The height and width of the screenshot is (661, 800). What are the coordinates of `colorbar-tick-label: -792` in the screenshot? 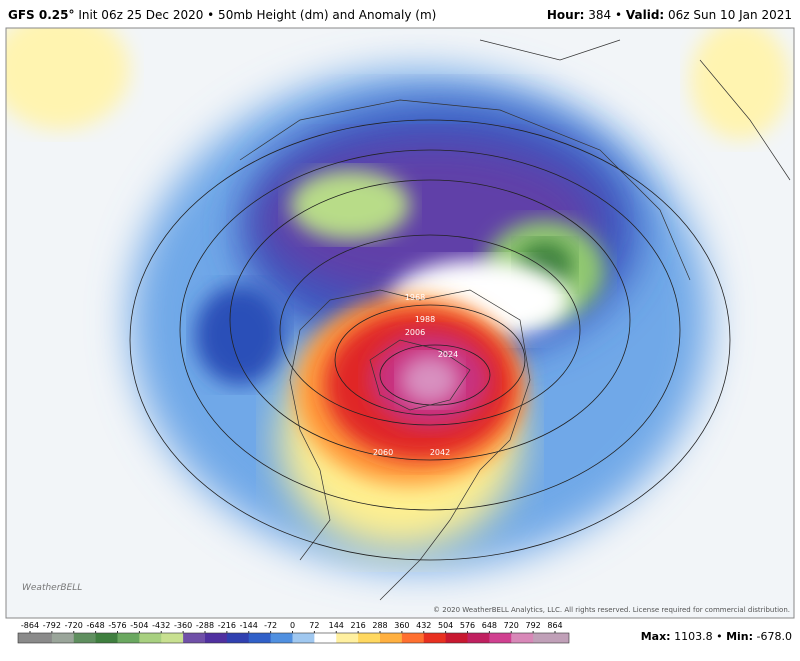 It's located at (52, 625).